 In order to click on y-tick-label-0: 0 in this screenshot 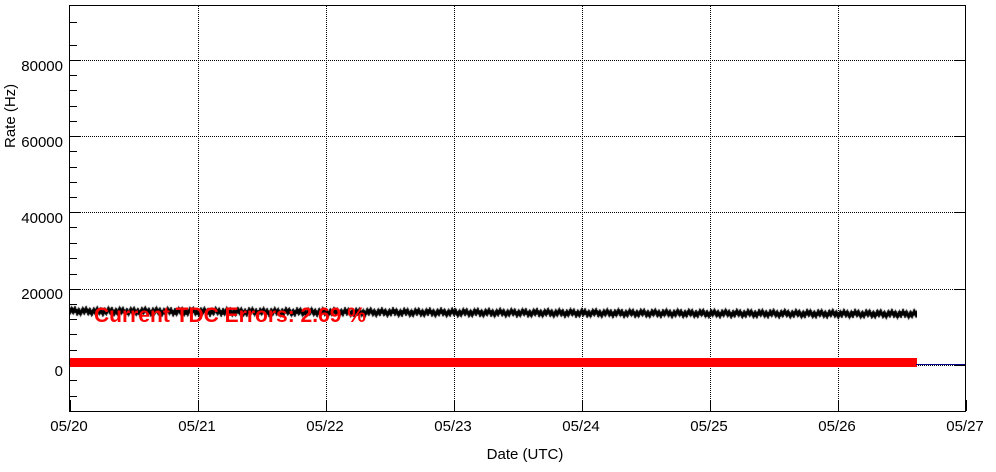, I will do `click(58, 371)`.